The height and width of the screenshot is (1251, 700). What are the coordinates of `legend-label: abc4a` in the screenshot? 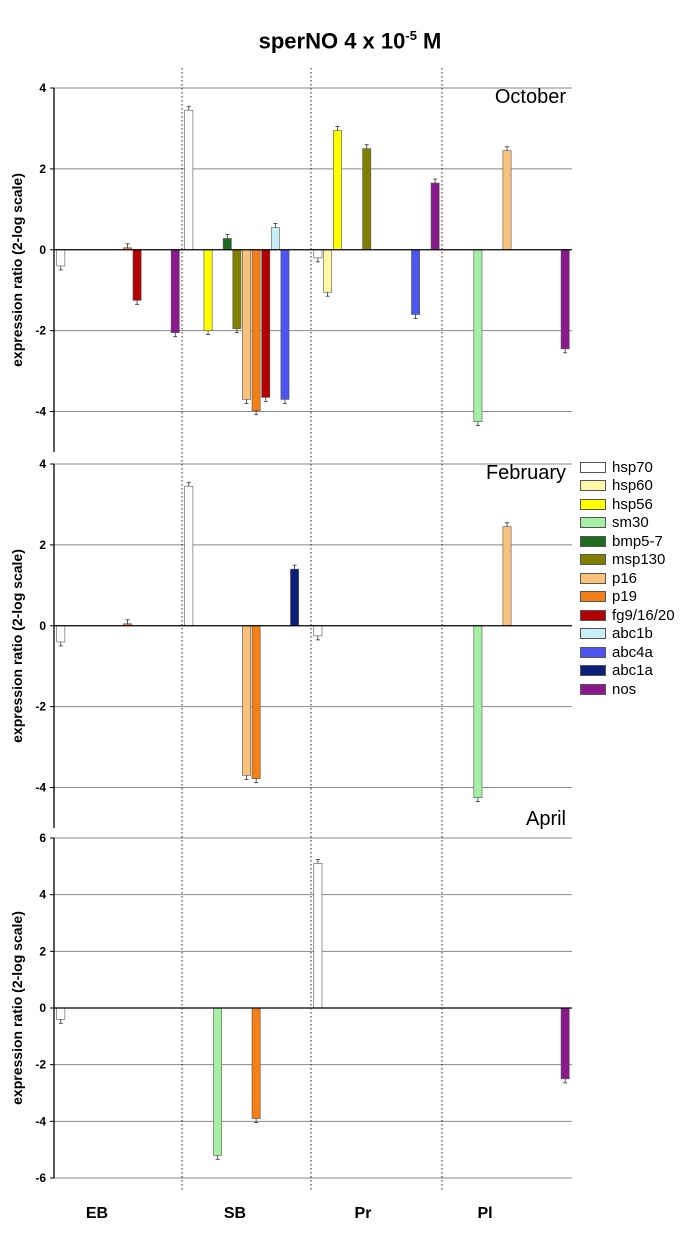 It's located at (632, 652).